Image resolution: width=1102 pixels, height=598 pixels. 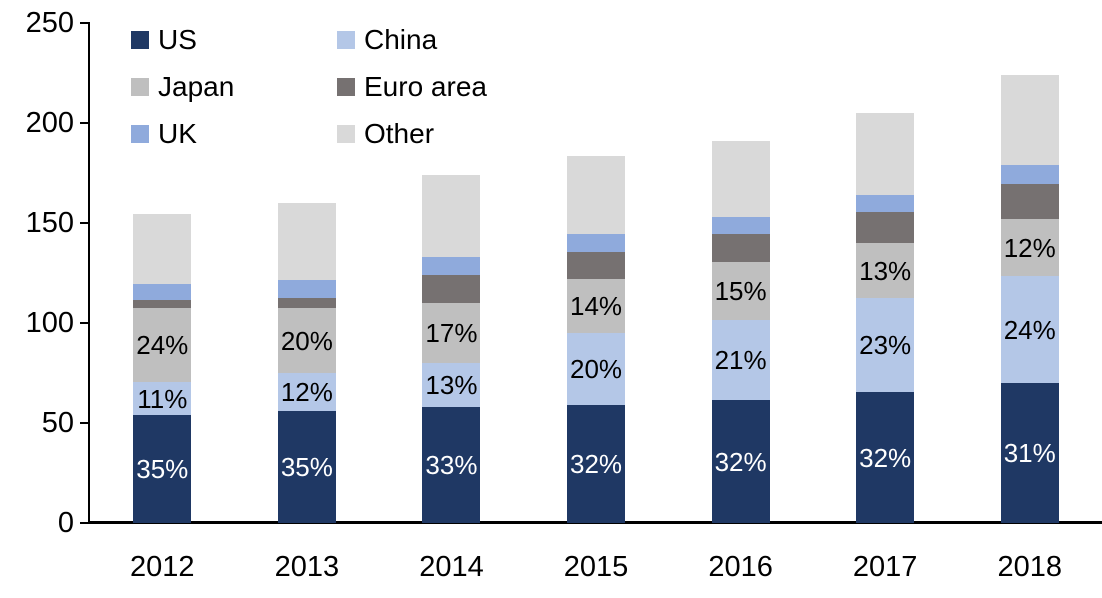 I want to click on bar-segment-japan: 14%, so click(x=596, y=306).